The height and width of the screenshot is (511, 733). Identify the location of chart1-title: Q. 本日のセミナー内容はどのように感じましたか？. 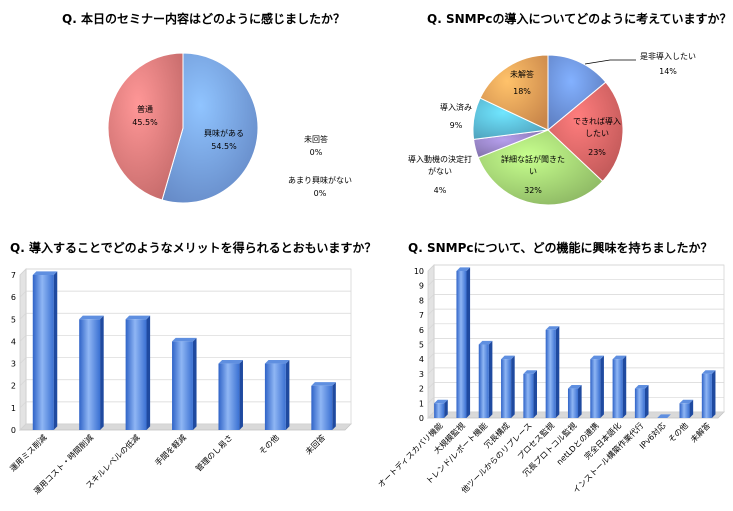
(203, 19).